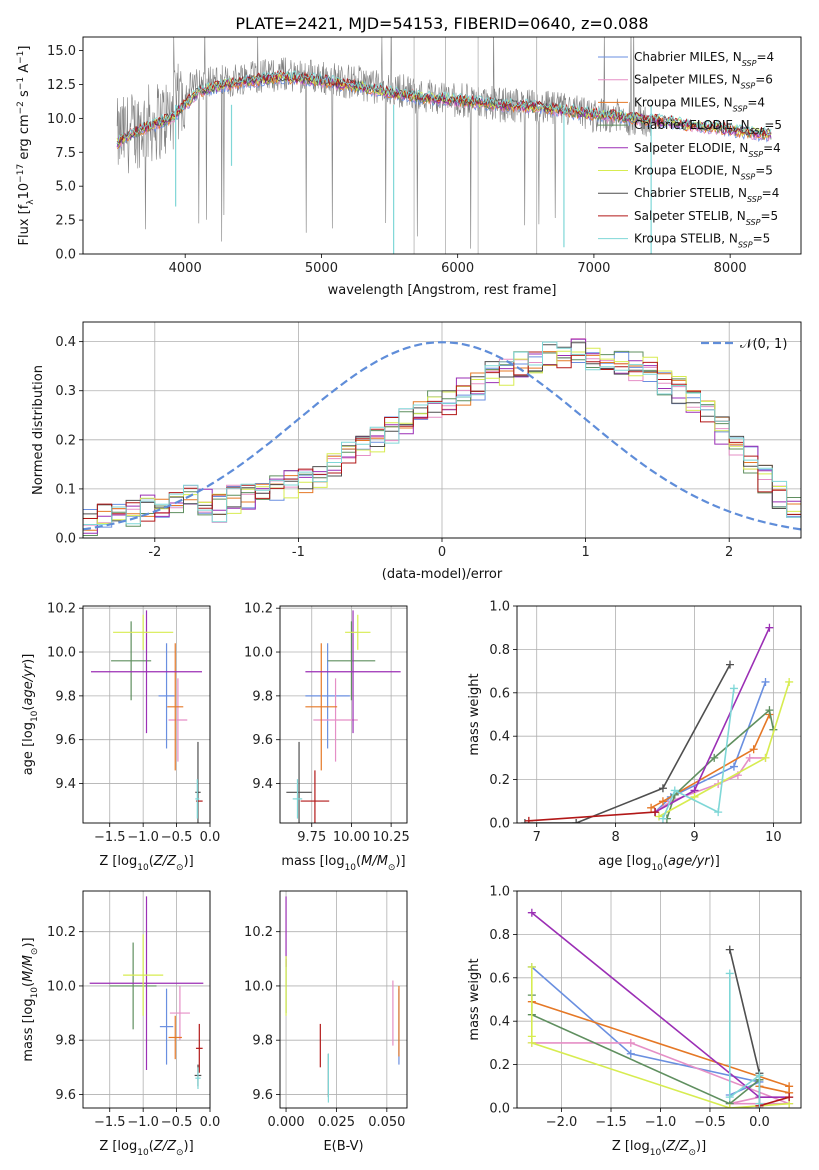 This screenshot has height=1170, width=819. Describe the element at coordinates (687, 171) in the screenshot. I see `legend-text: Kroupa ELODIE, N` at that location.